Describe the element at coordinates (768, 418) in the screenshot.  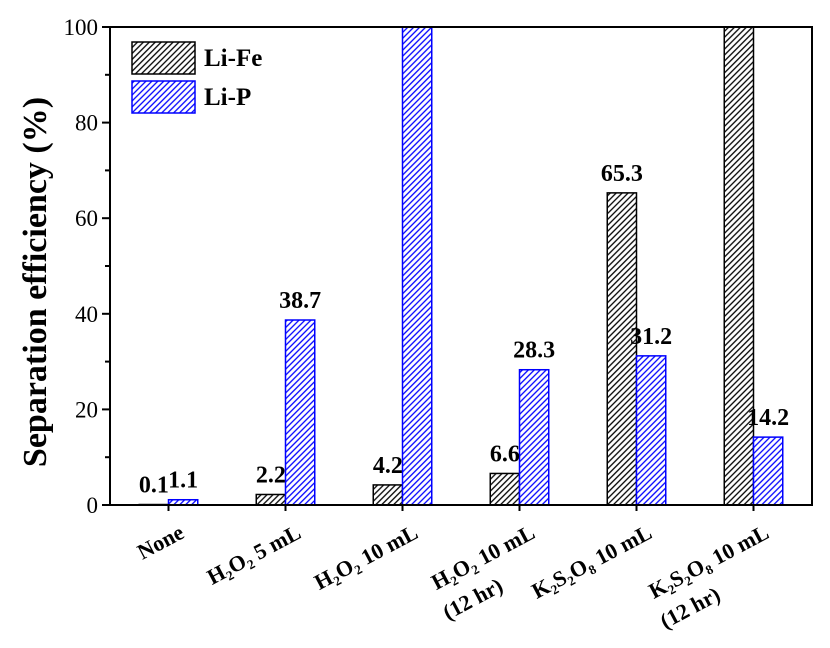
I see `data-label-li-p-6: 14.2` at that location.